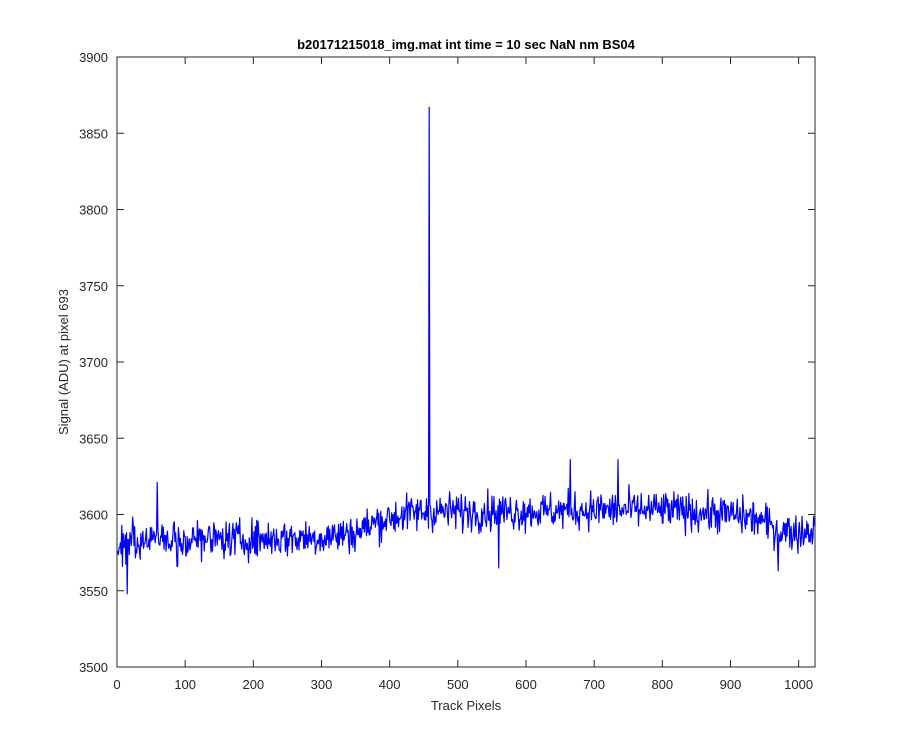 The width and height of the screenshot is (900, 750). I want to click on x-tick-label: 800, so click(662, 684).